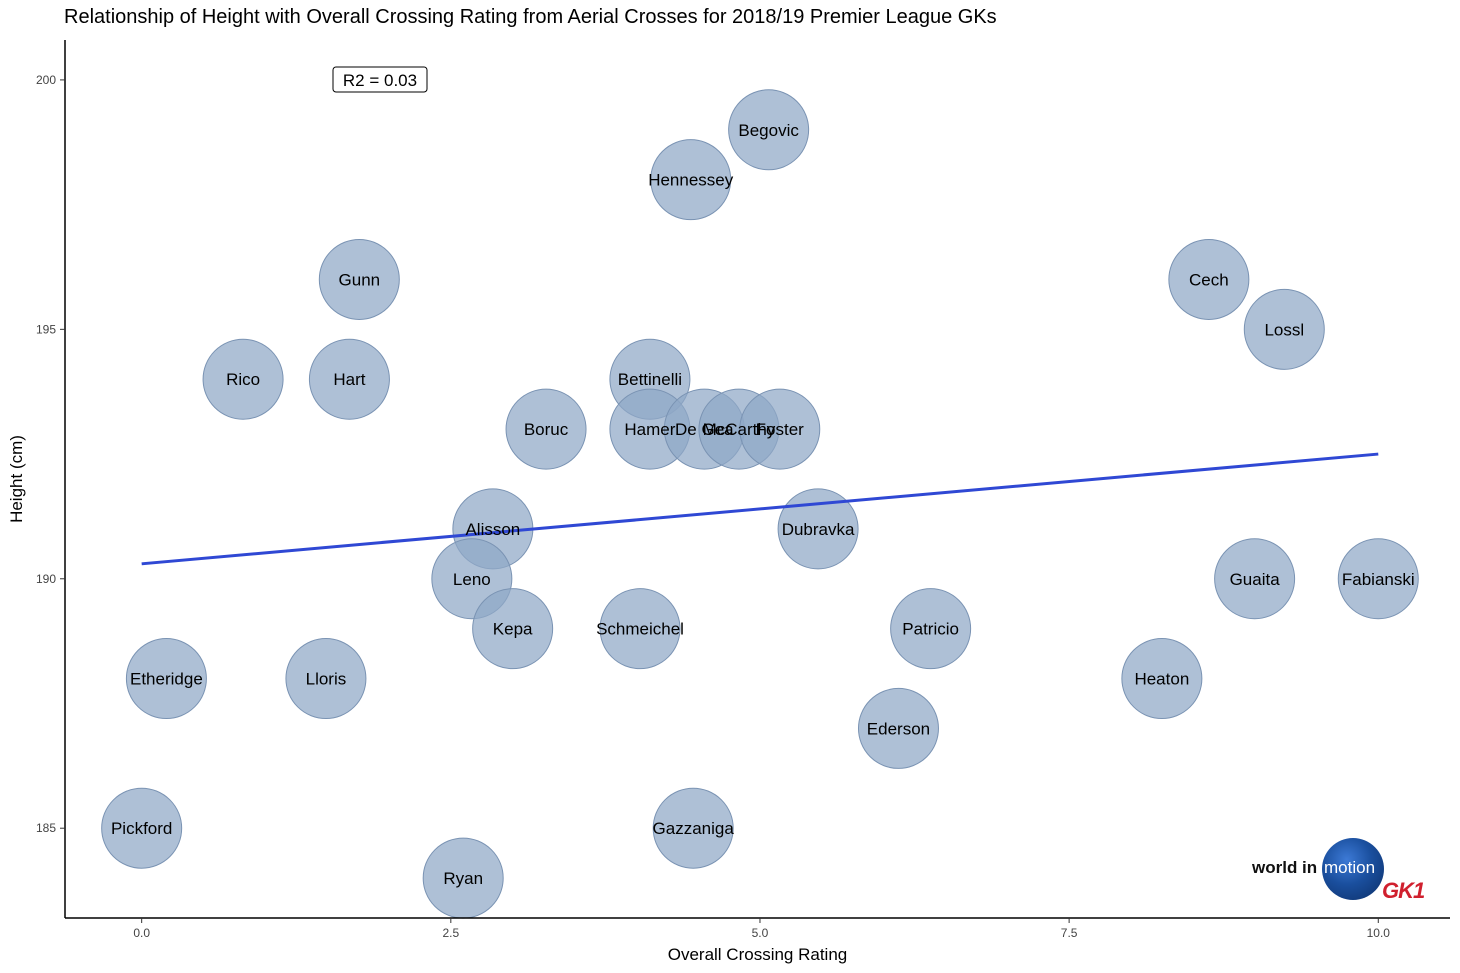  Describe the element at coordinates (16, 479) in the screenshot. I see `y-axis-title: Height (cm)` at that location.